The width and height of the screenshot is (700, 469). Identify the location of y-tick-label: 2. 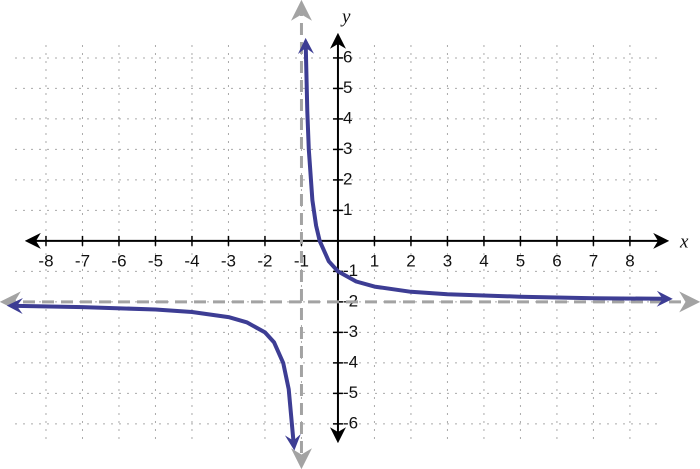
(347, 178).